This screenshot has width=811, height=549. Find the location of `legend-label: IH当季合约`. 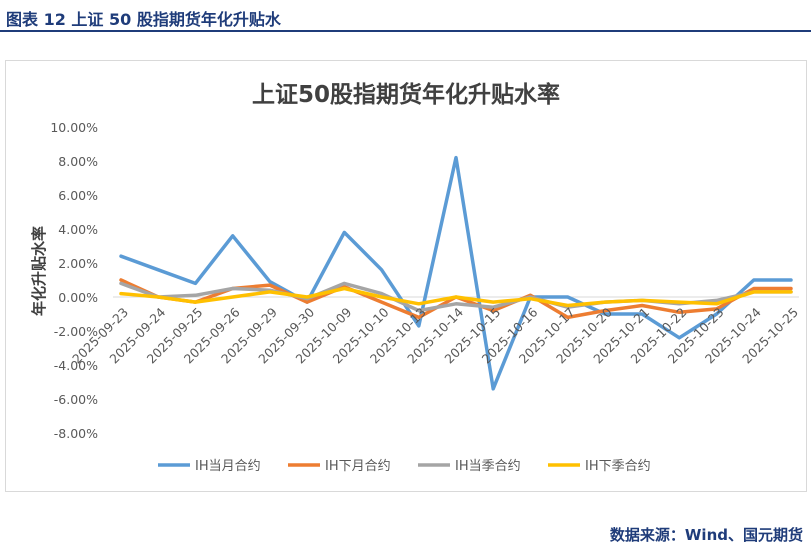

legend-label: IH当季合约 is located at coordinates (488, 466).